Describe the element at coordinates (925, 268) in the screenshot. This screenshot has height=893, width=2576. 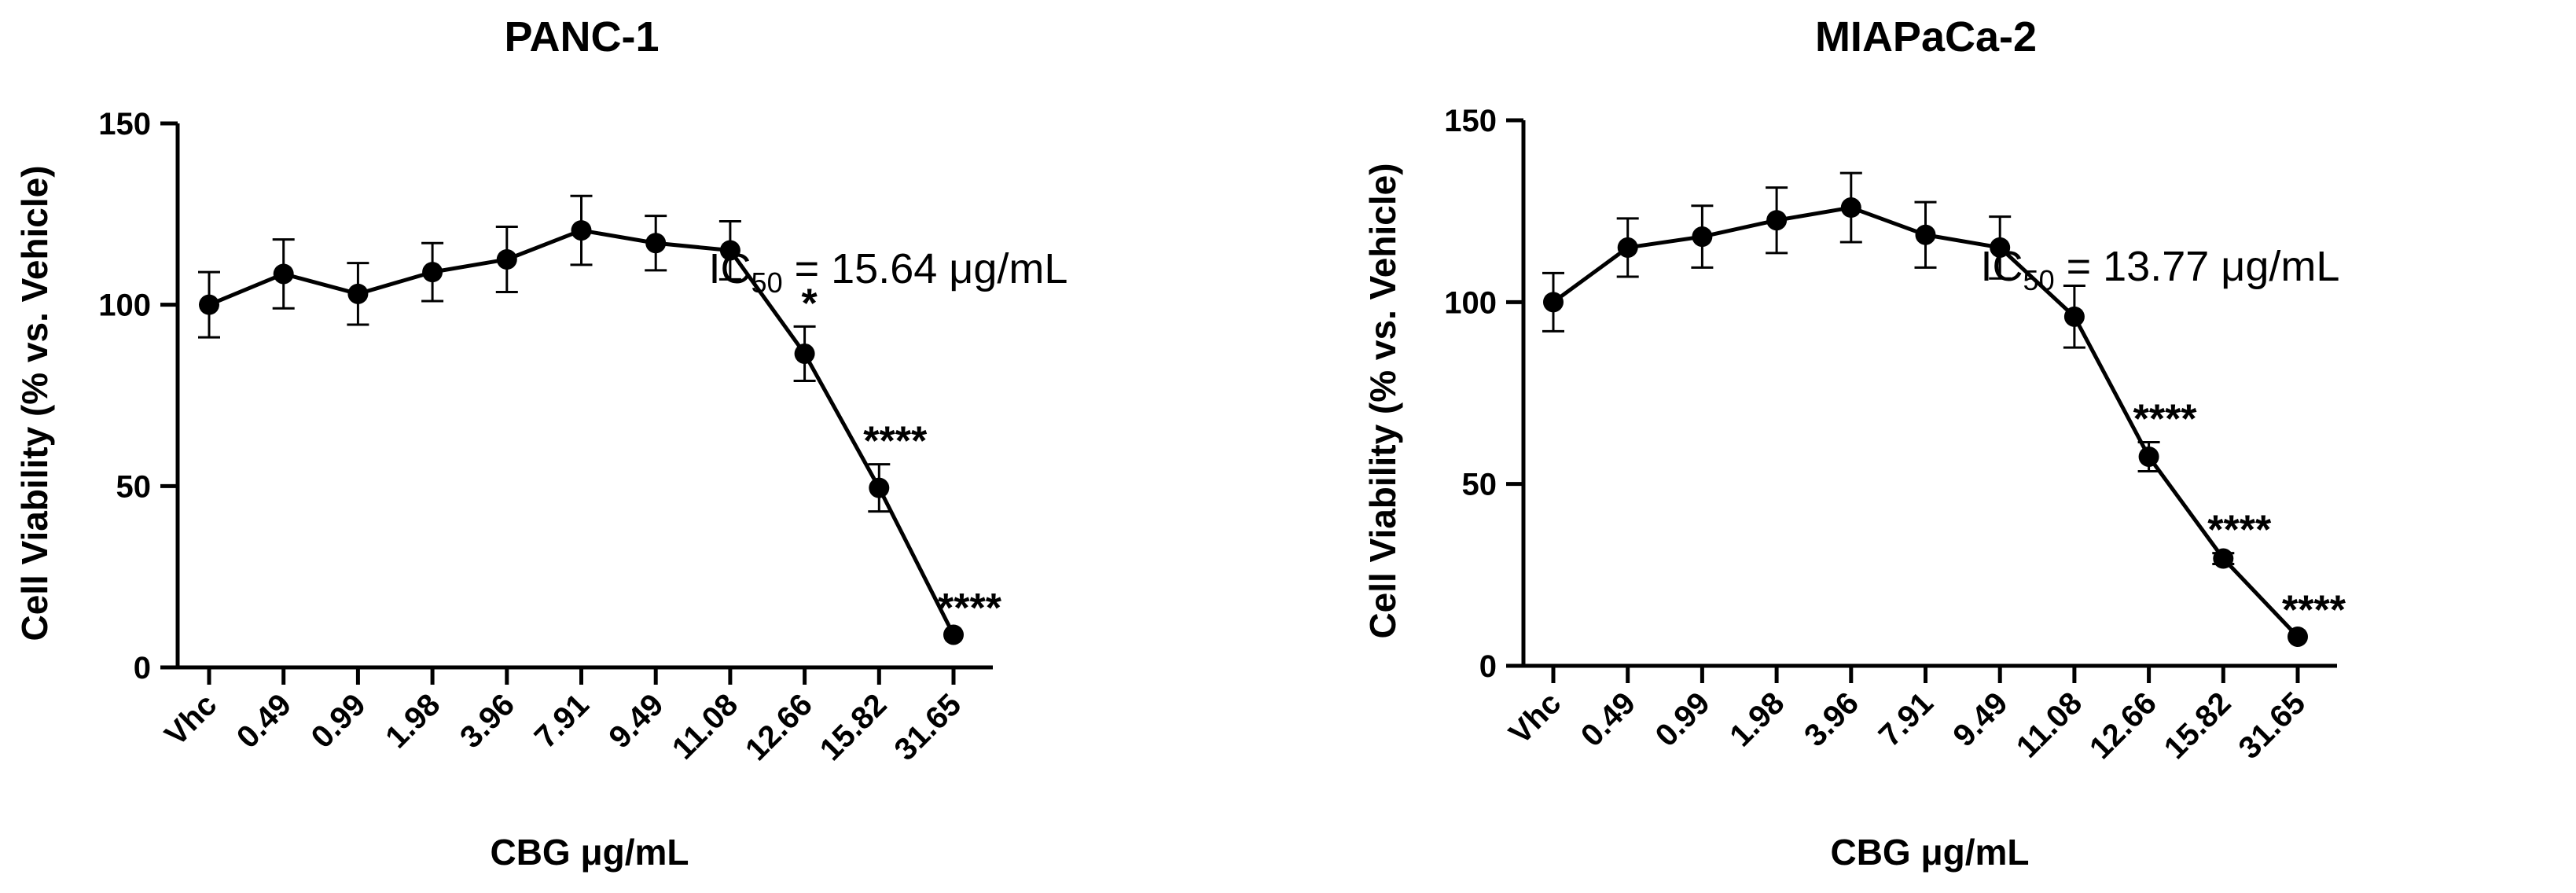
I see `ic50-value: = 15.64 μg/mL` at that location.